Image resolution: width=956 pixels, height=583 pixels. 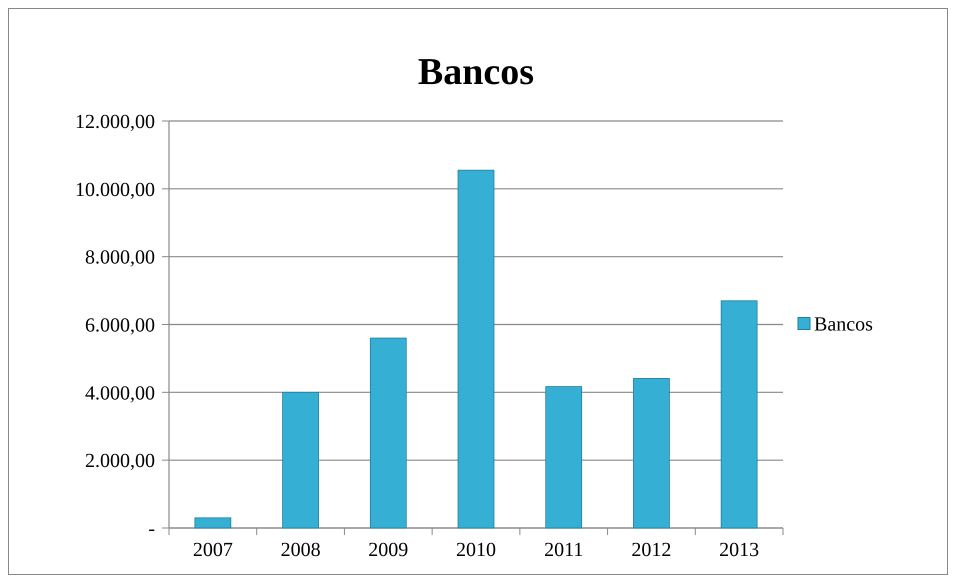 I want to click on y-tick-label: -, so click(x=151, y=529).